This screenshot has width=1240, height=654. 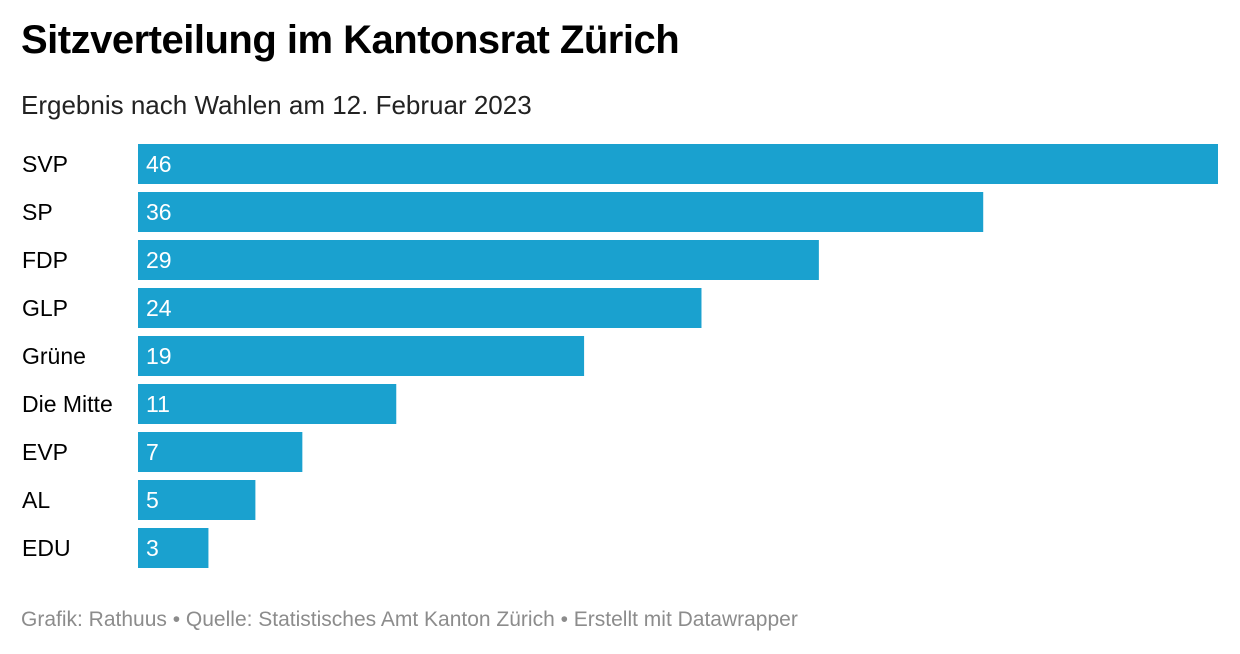 I want to click on category-label: Grüne, so click(x=54, y=356).